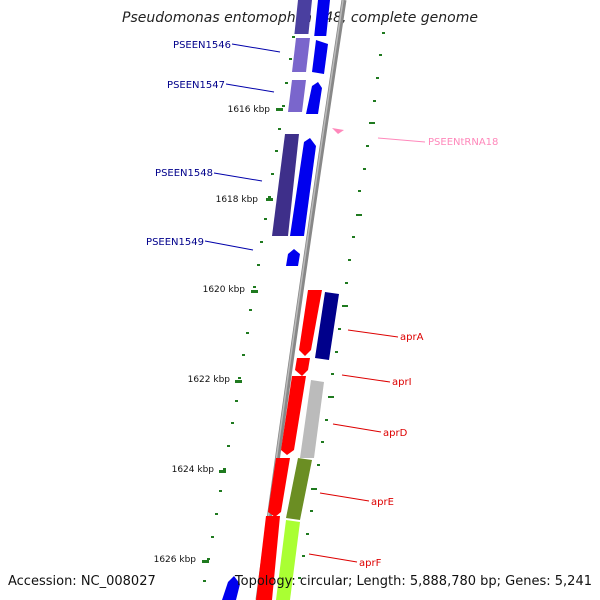 Image resolution: width=600 pixels, height=600 pixels. Describe the element at coordinates (184, 173) in the screenshot. I see `gene-label-pseen1548: PSEEN1548` at that location.